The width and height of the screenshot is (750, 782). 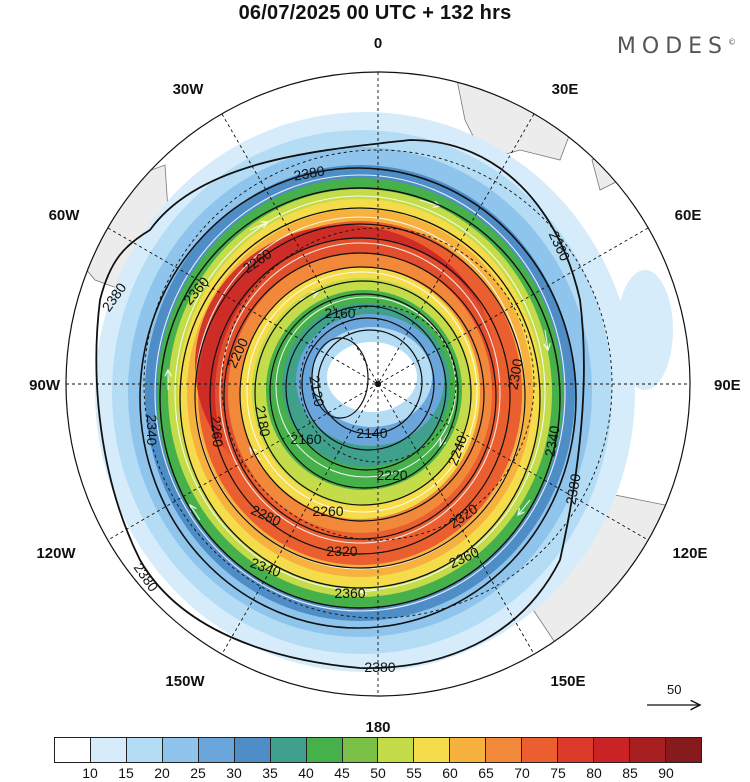 I want to click on colorbar-tick-label: 80, so click(x=594, y=773).